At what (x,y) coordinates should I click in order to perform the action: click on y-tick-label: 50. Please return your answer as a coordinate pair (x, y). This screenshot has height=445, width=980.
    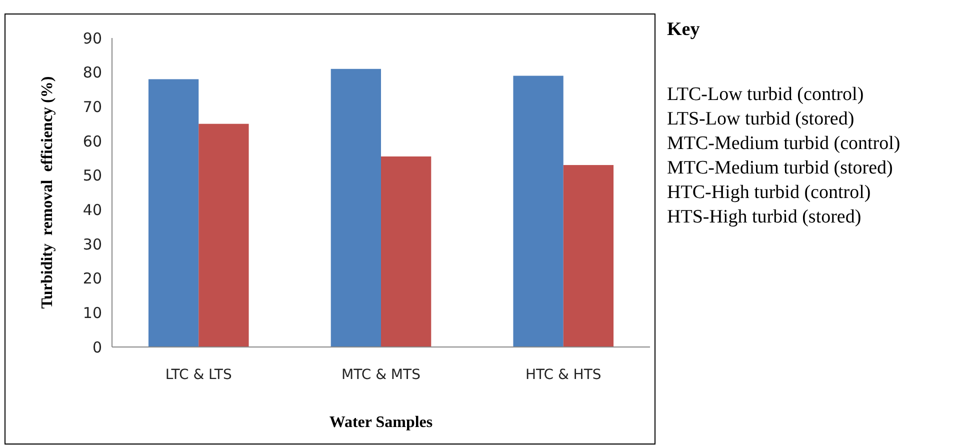
    Looking at the image, I should click on (92, 175).